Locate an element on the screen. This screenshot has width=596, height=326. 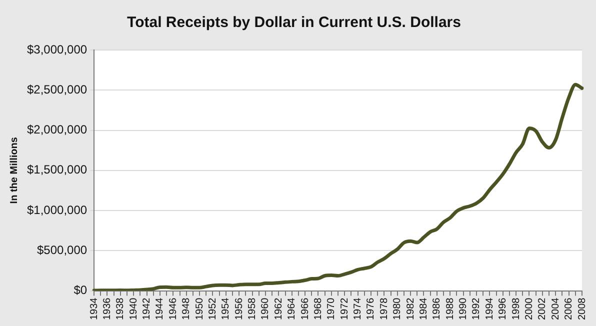
x-tick-label: 1982 is located at coordinates (410, 308).